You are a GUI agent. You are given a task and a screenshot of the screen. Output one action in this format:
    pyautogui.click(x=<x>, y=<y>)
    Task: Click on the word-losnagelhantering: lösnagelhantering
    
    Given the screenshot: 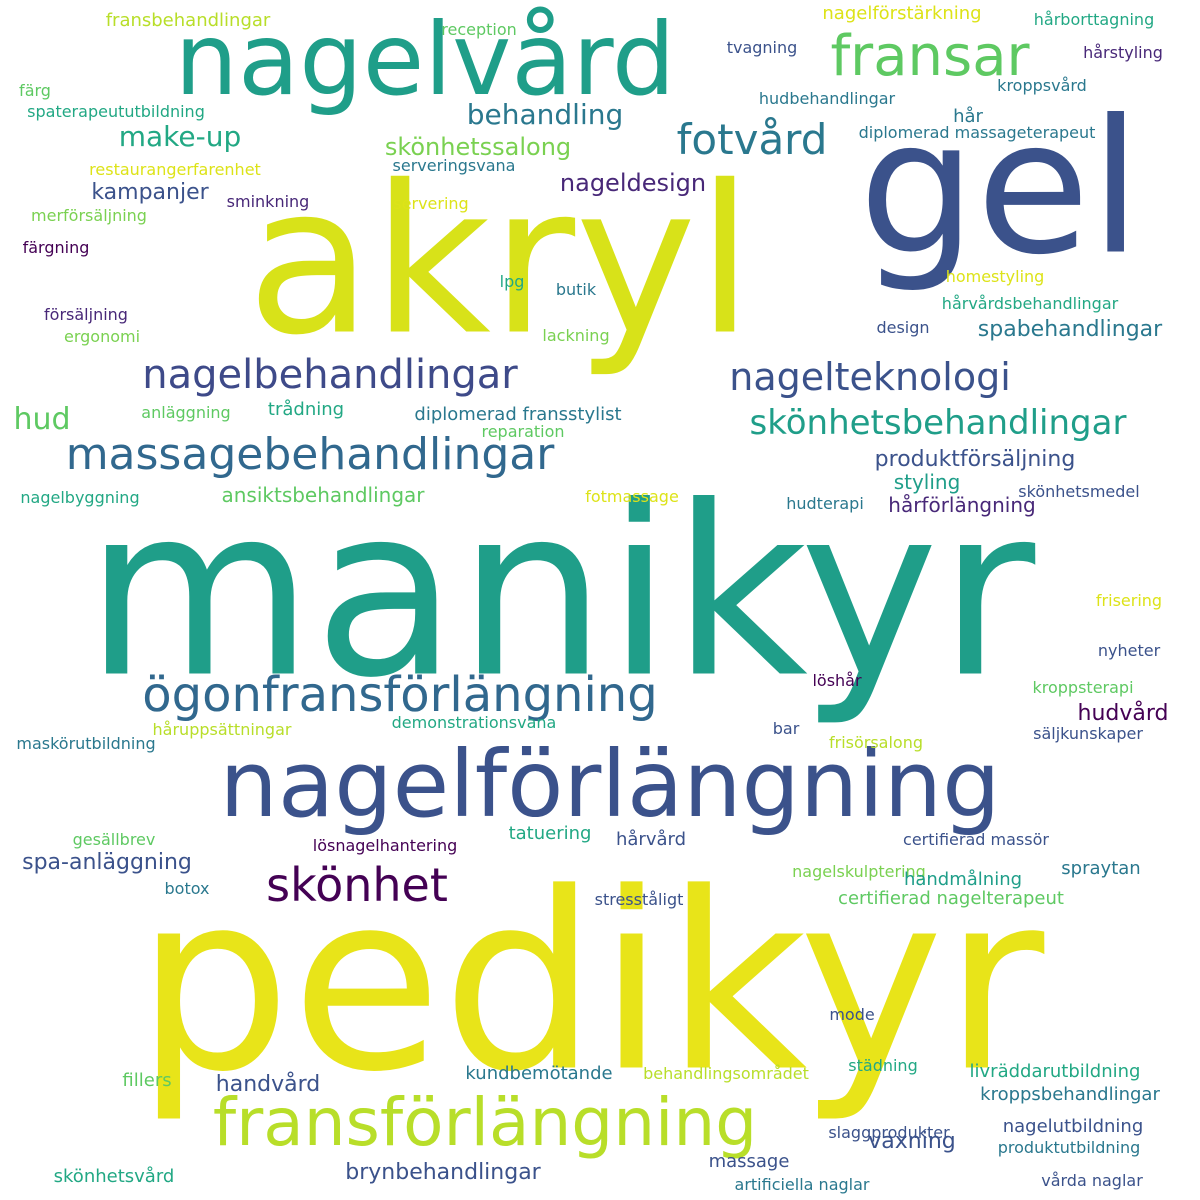 What is the action you would take?
    pyautogui.click(x=385, y=845)
    